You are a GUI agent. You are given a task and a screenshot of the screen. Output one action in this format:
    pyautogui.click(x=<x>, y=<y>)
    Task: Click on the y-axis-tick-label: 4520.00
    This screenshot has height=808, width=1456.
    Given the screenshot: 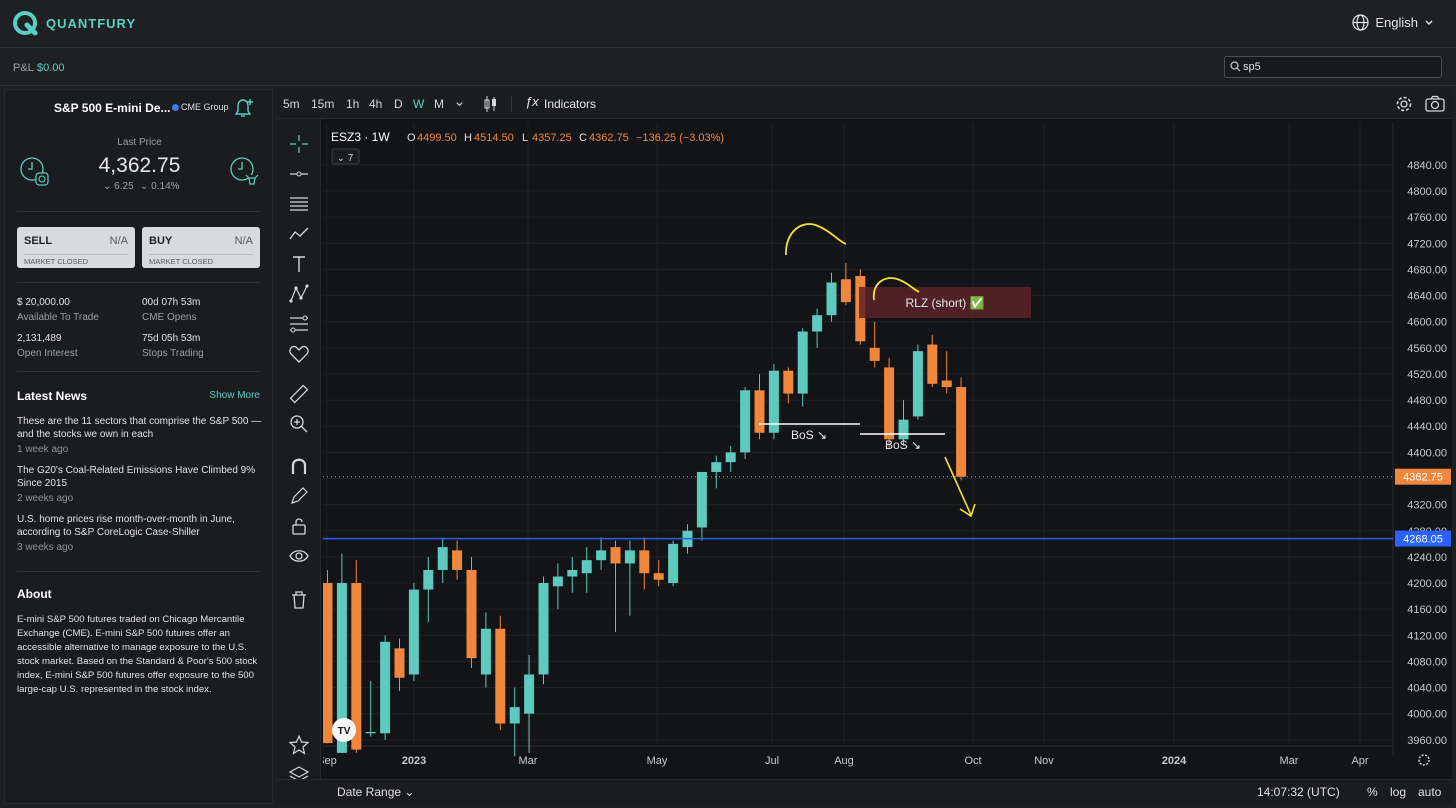 What is the action you would take?
    pyautogui.click(x=1427, y=375)
    